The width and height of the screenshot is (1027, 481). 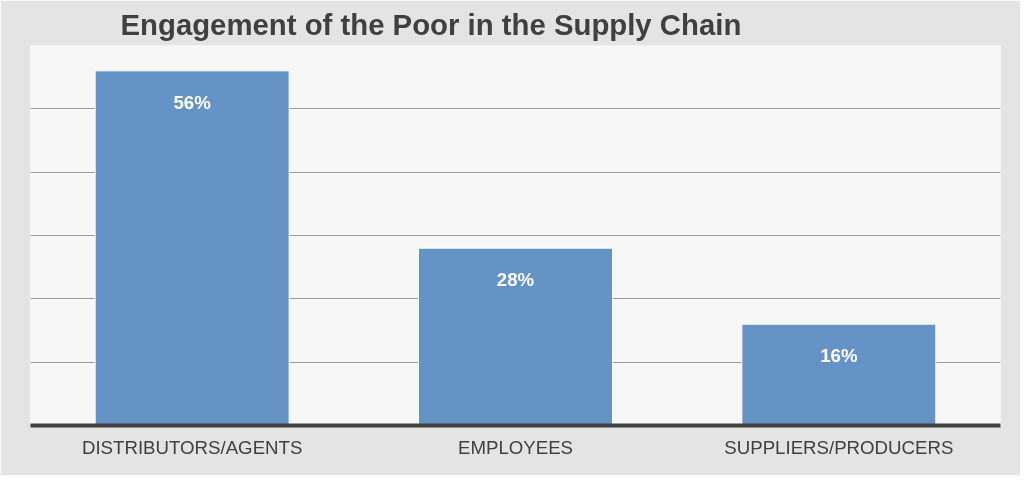 What do you see at coordinates (431, 24) in the screenshot?
I see `chart-title: Engagement of the Poor in the Supply Chain` at bounding box center [431, 24].